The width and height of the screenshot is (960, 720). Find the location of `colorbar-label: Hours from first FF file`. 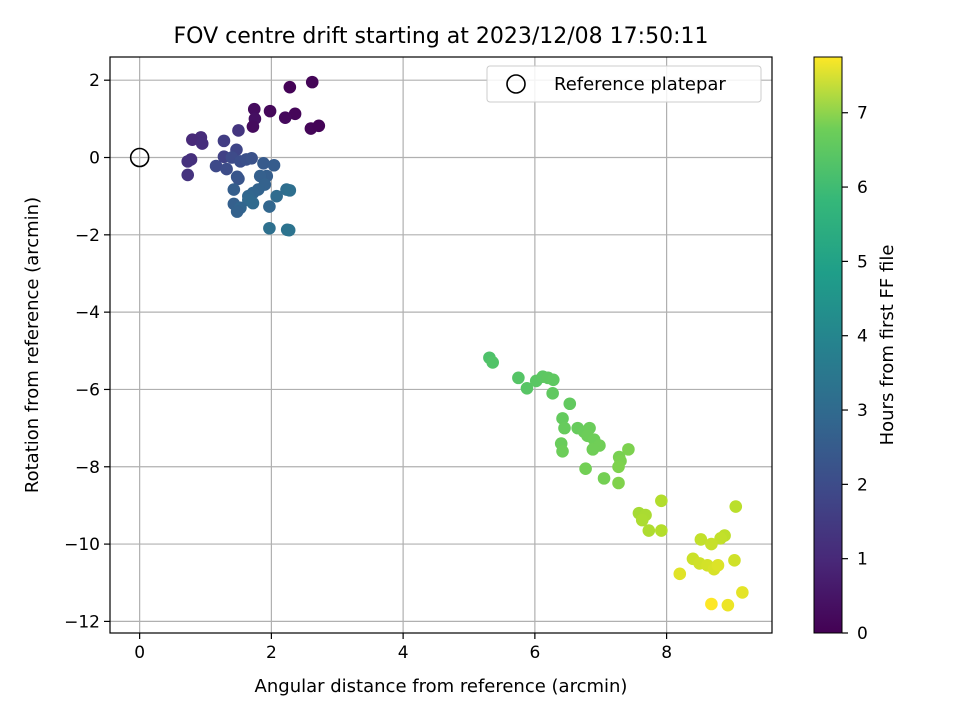

colorbar-label: Hours from first FF file is located at coordinates (887, 345).